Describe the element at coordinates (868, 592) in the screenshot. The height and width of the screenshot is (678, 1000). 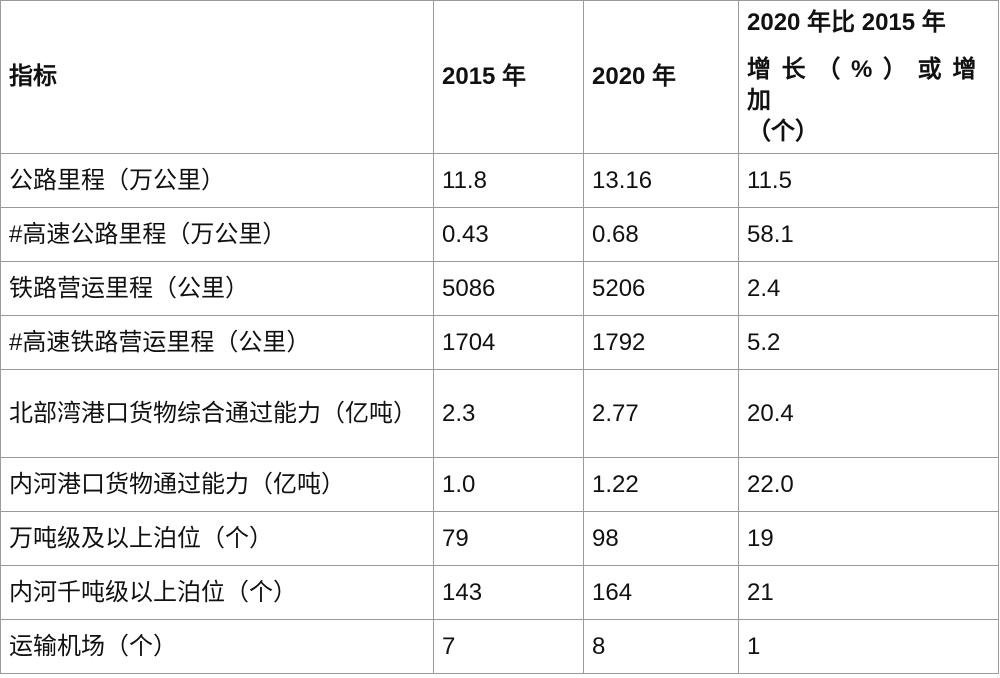
I see `cell-growth: 21` at that location.